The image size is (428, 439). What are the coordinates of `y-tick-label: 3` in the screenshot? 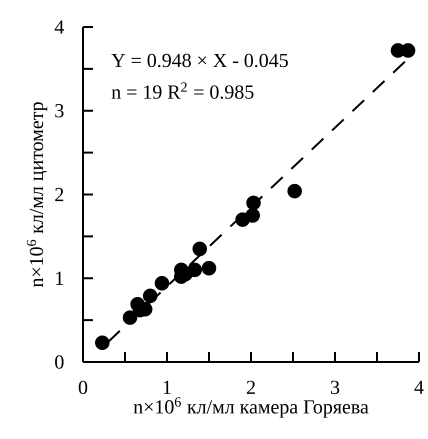 It's located at (59, 111).